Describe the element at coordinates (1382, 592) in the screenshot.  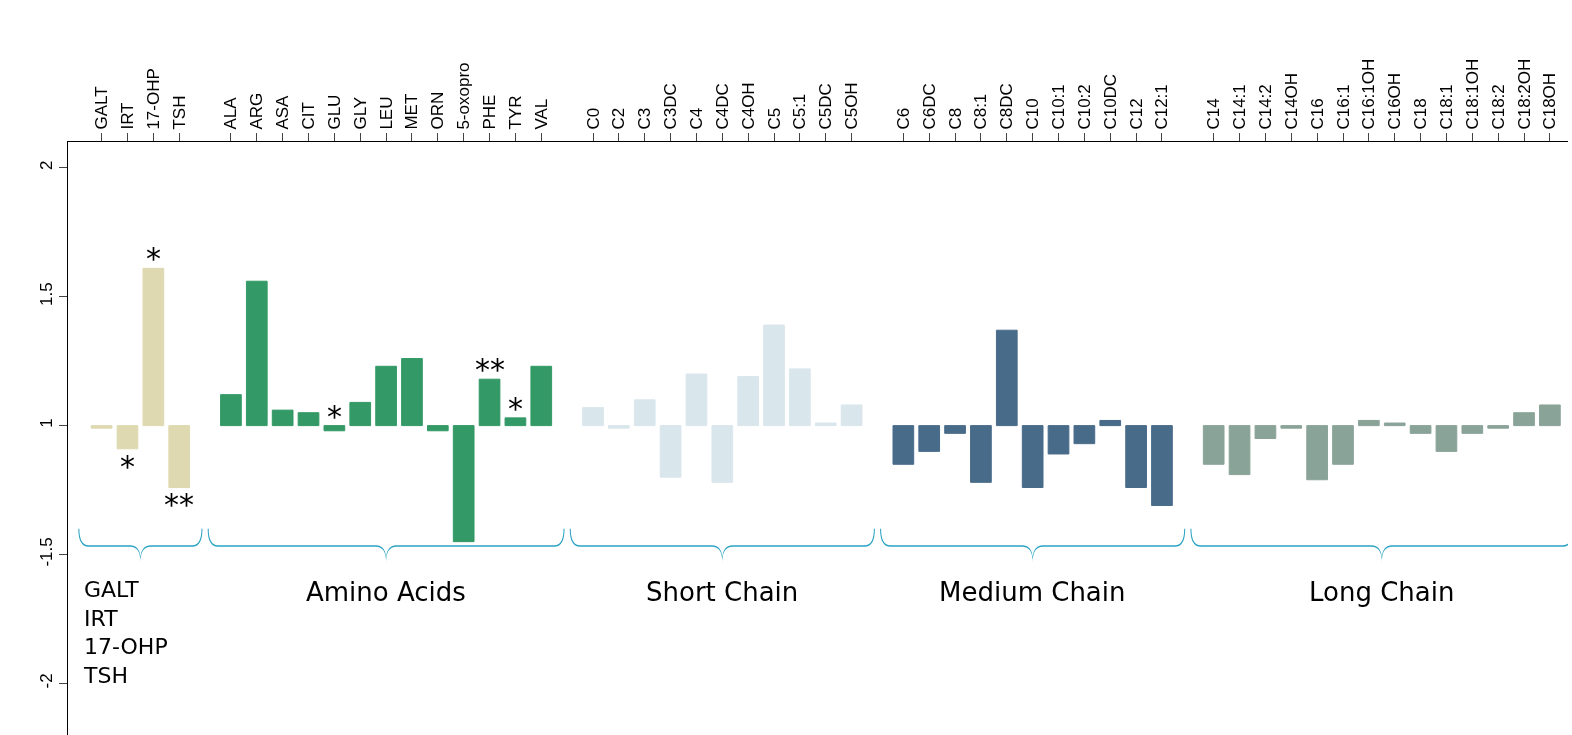
I see `annotation: Long Chain` at that location.